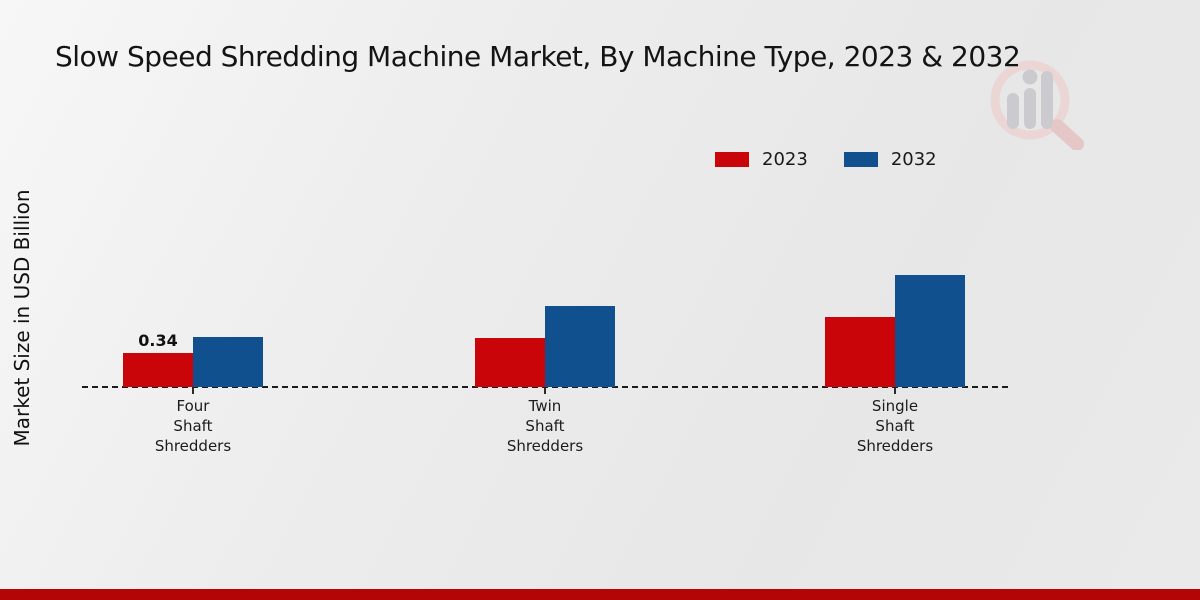 The width and height of the screenshot is (1200, 600). What do you see at coordinates (22, 318) in the screenshot?
I see `y-axis-label: Market Size in USD Billion` at bounding box center [22, 318].